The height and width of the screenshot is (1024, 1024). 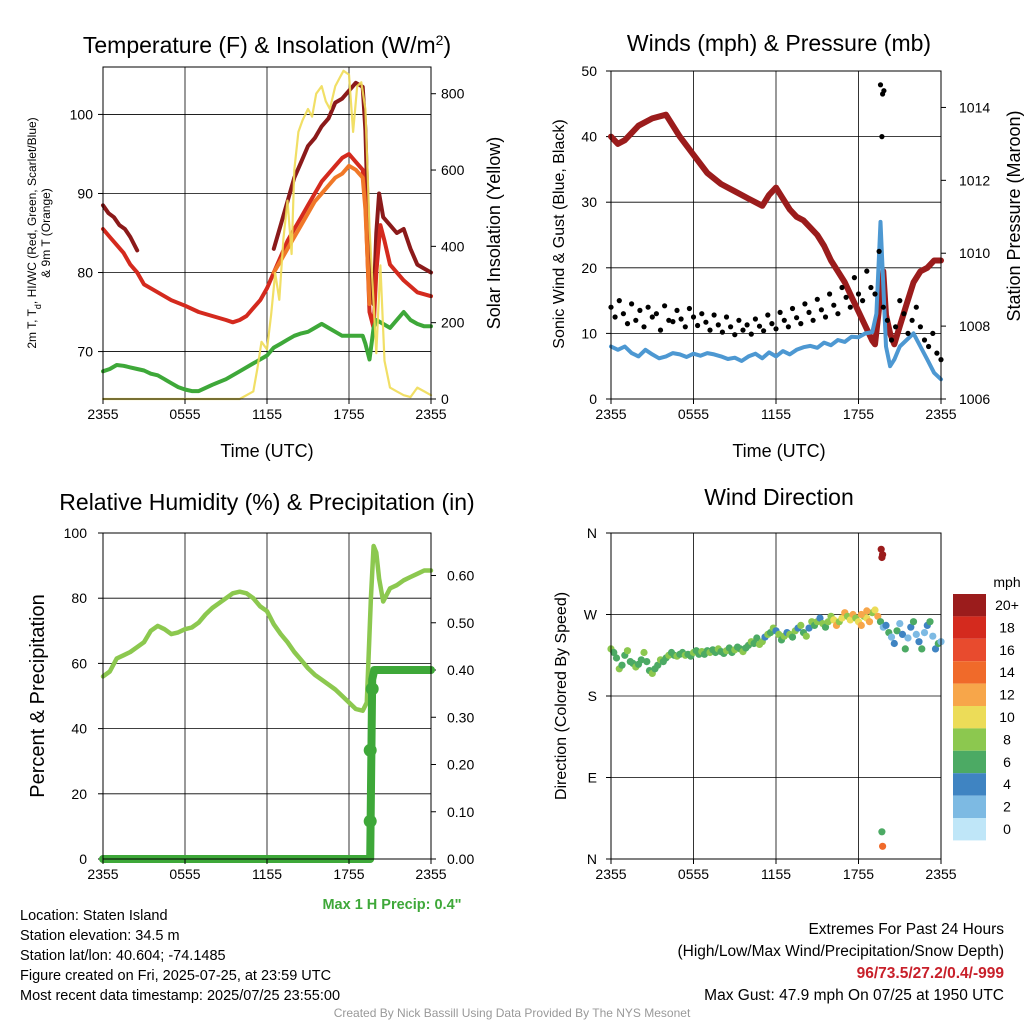 I want to click on panel4-ylabel: Direction (Colored By Speed), so click(x=561, y=696).